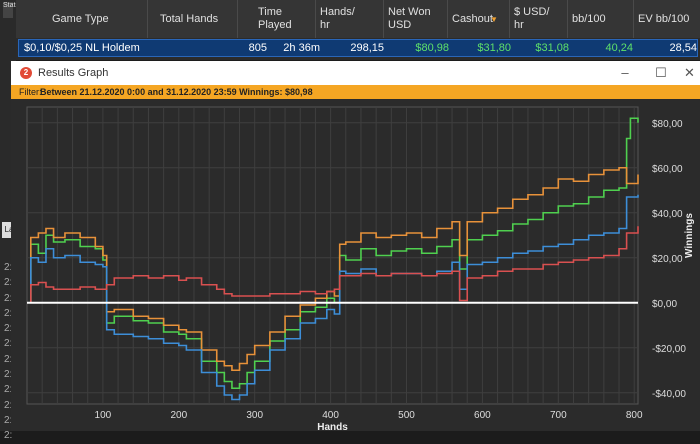 The image size is (700, 444). Describe the element at coordinates (667, 259) in the screenshot. I see `y-tick-label: $20,00` at that location.